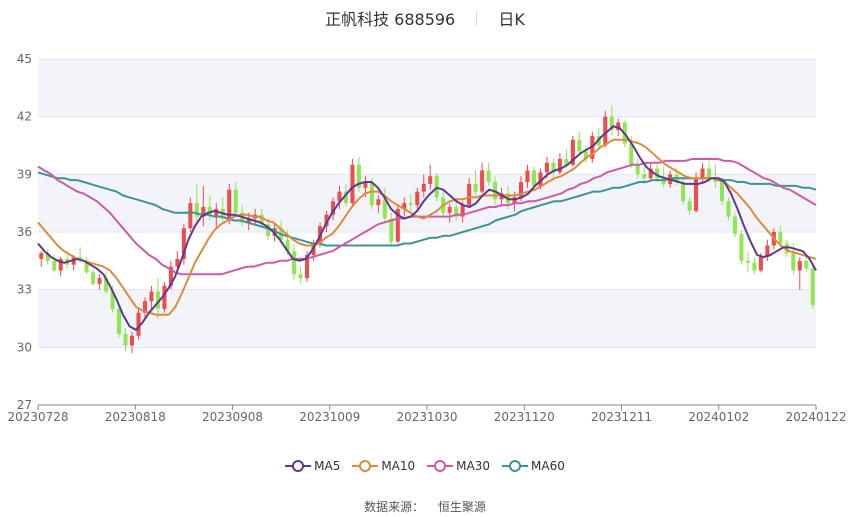  What do you see at coordinates (135, 417) in the screenshot?
I see `x-tick-label: 20230818` at bounding box center [135, 417].